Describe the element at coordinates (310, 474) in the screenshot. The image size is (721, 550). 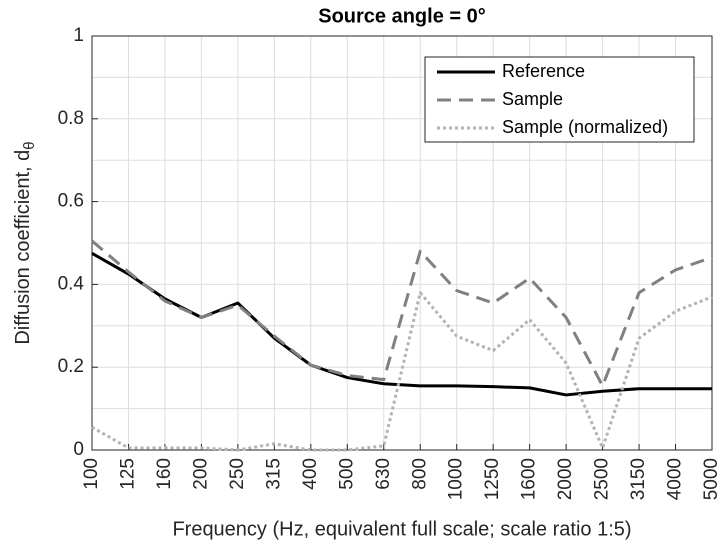
I see `x-tick-label: 400` at that location.